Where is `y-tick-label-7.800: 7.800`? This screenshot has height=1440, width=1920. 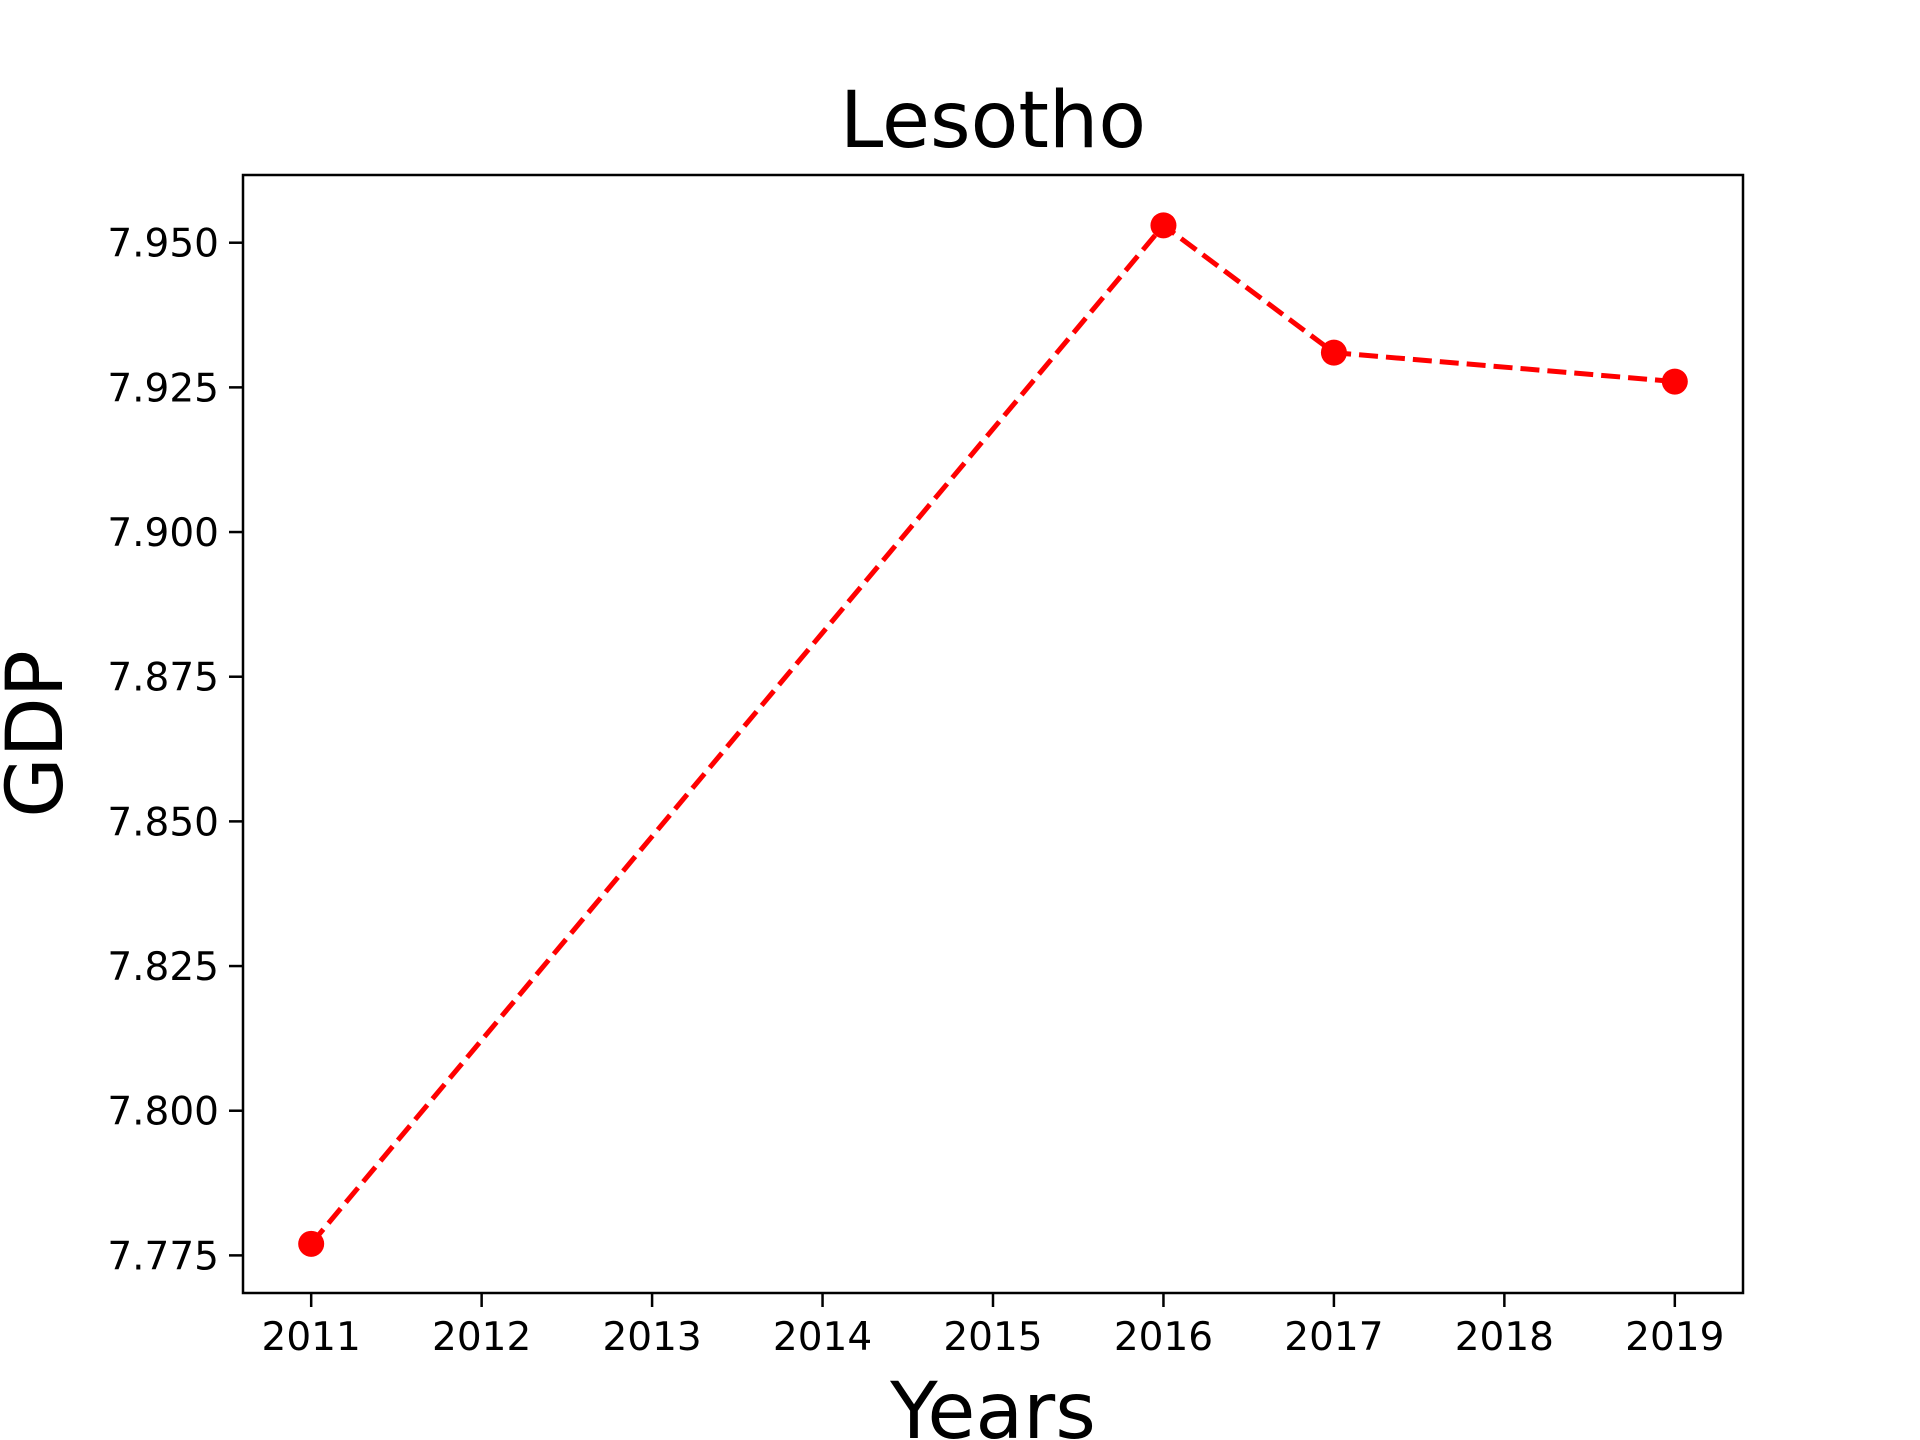
y-tick-label-7.800: 7.800 is located at coordinates (163, 1112).